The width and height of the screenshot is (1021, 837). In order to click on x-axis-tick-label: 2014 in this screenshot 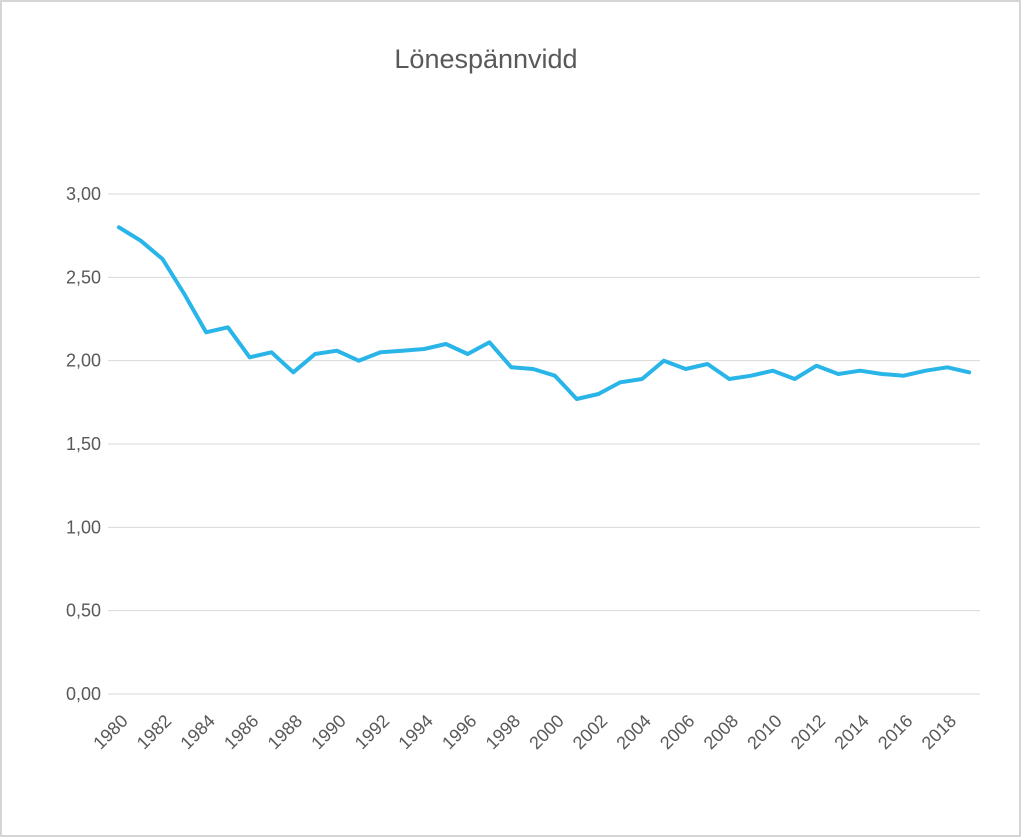, I will do `click(851, 732)`.